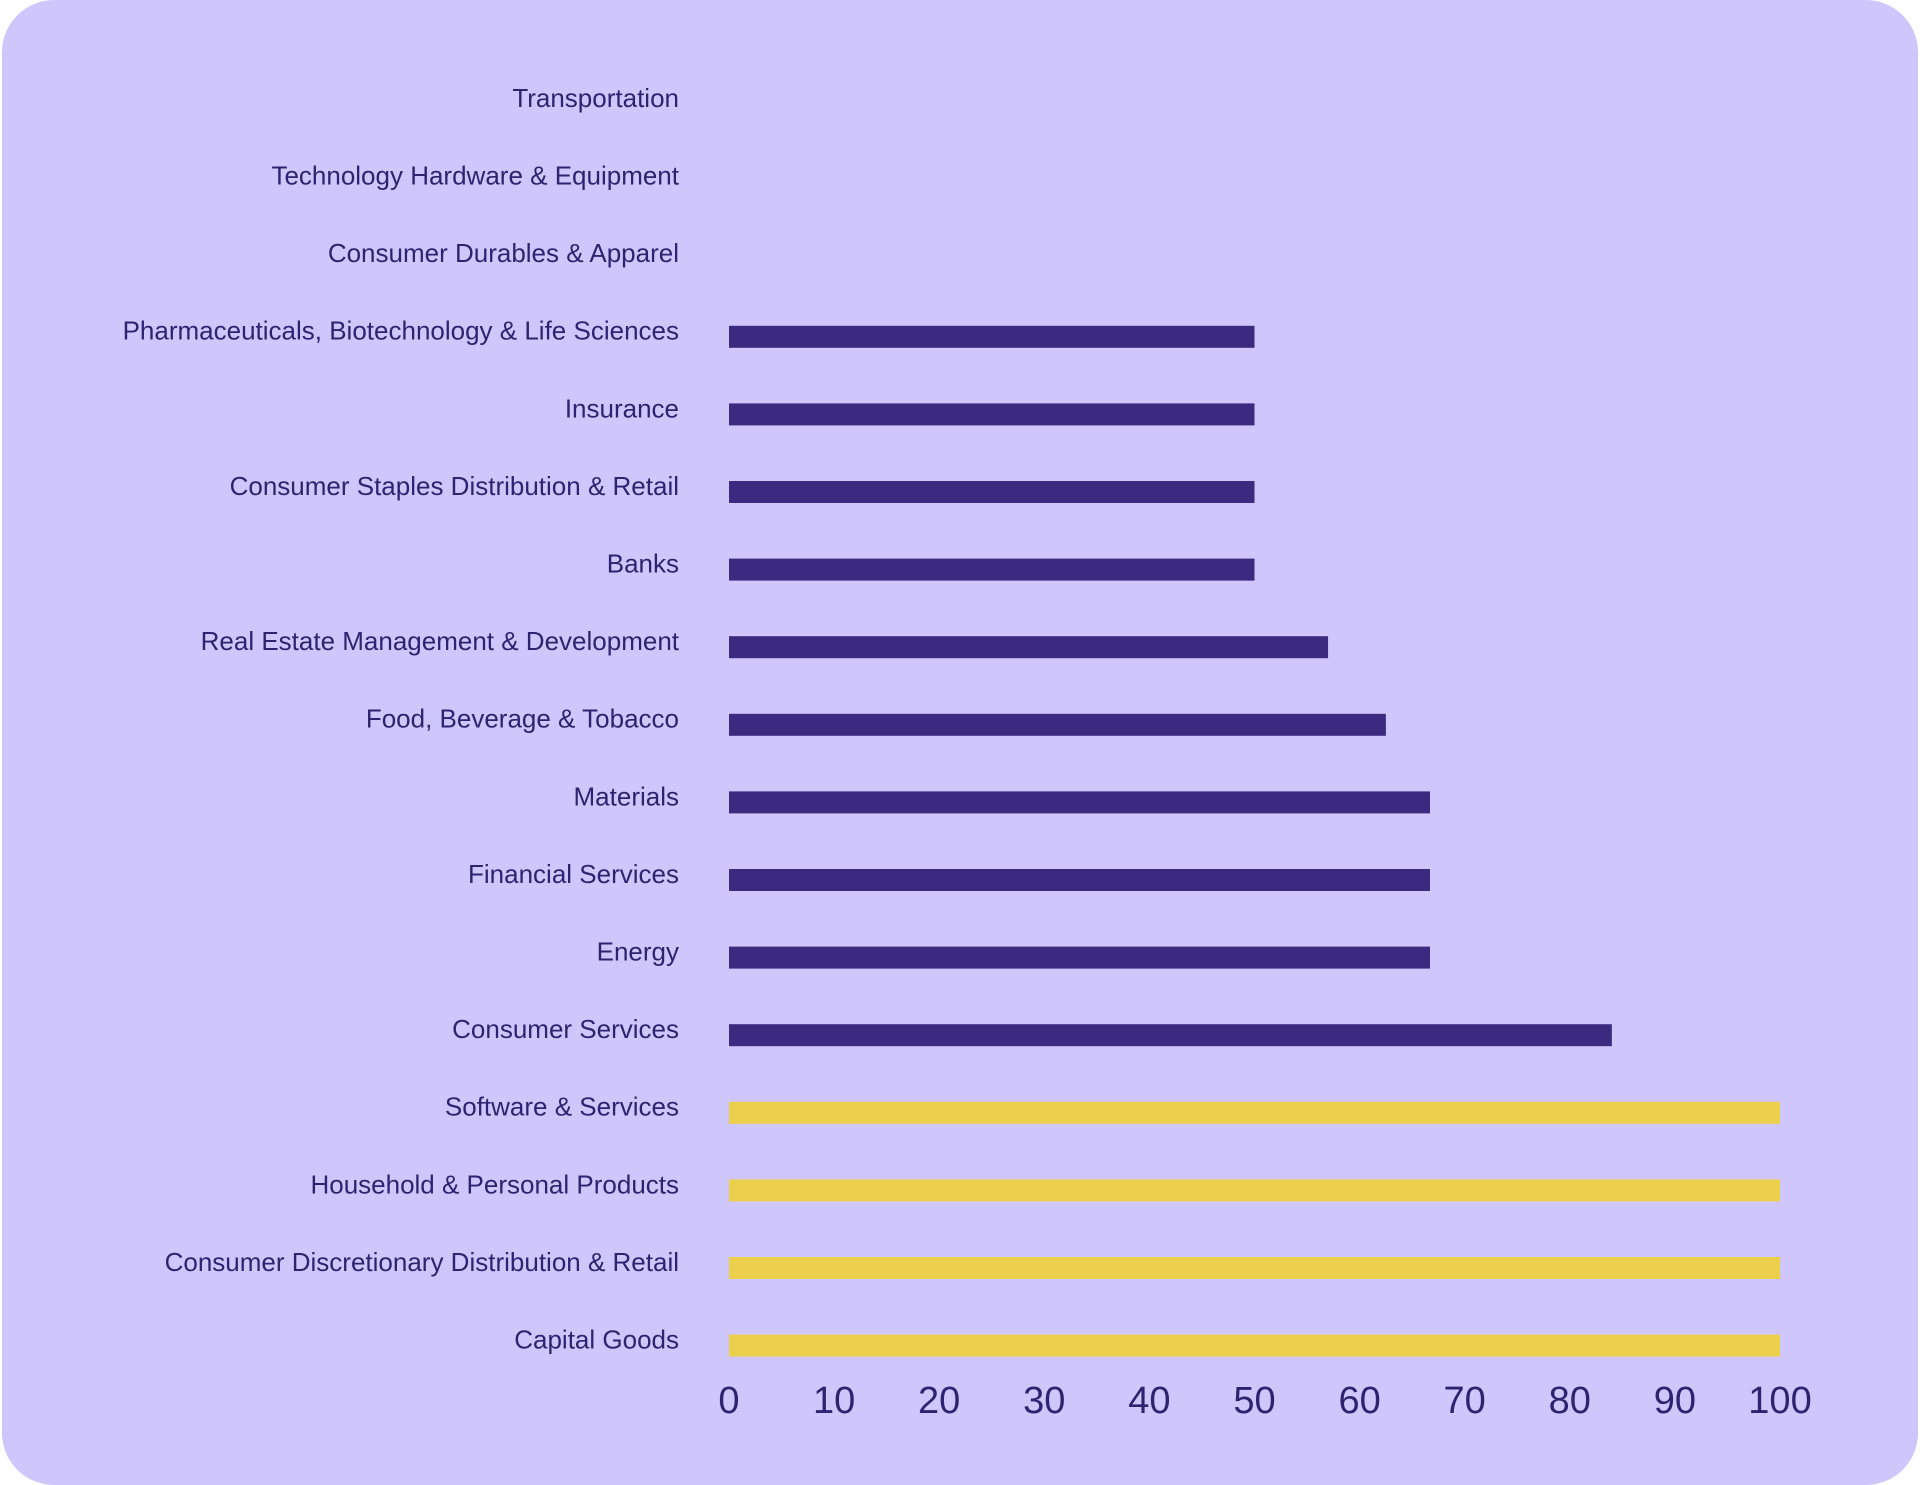  What do you see at coordinates (440, 641) in the screenshot?
I see `category-label: Real Estate Management & Development` at bounding box center [440, 641].